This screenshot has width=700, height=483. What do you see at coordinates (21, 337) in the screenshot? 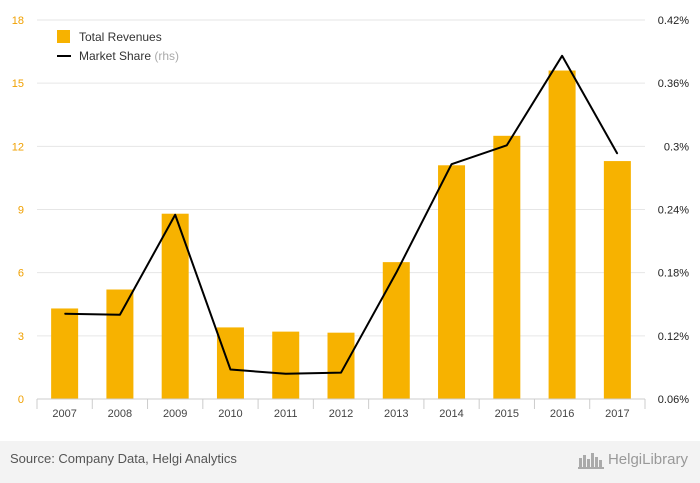
I see `y-left-tick-label: 3` at bounding box center [21, 337].